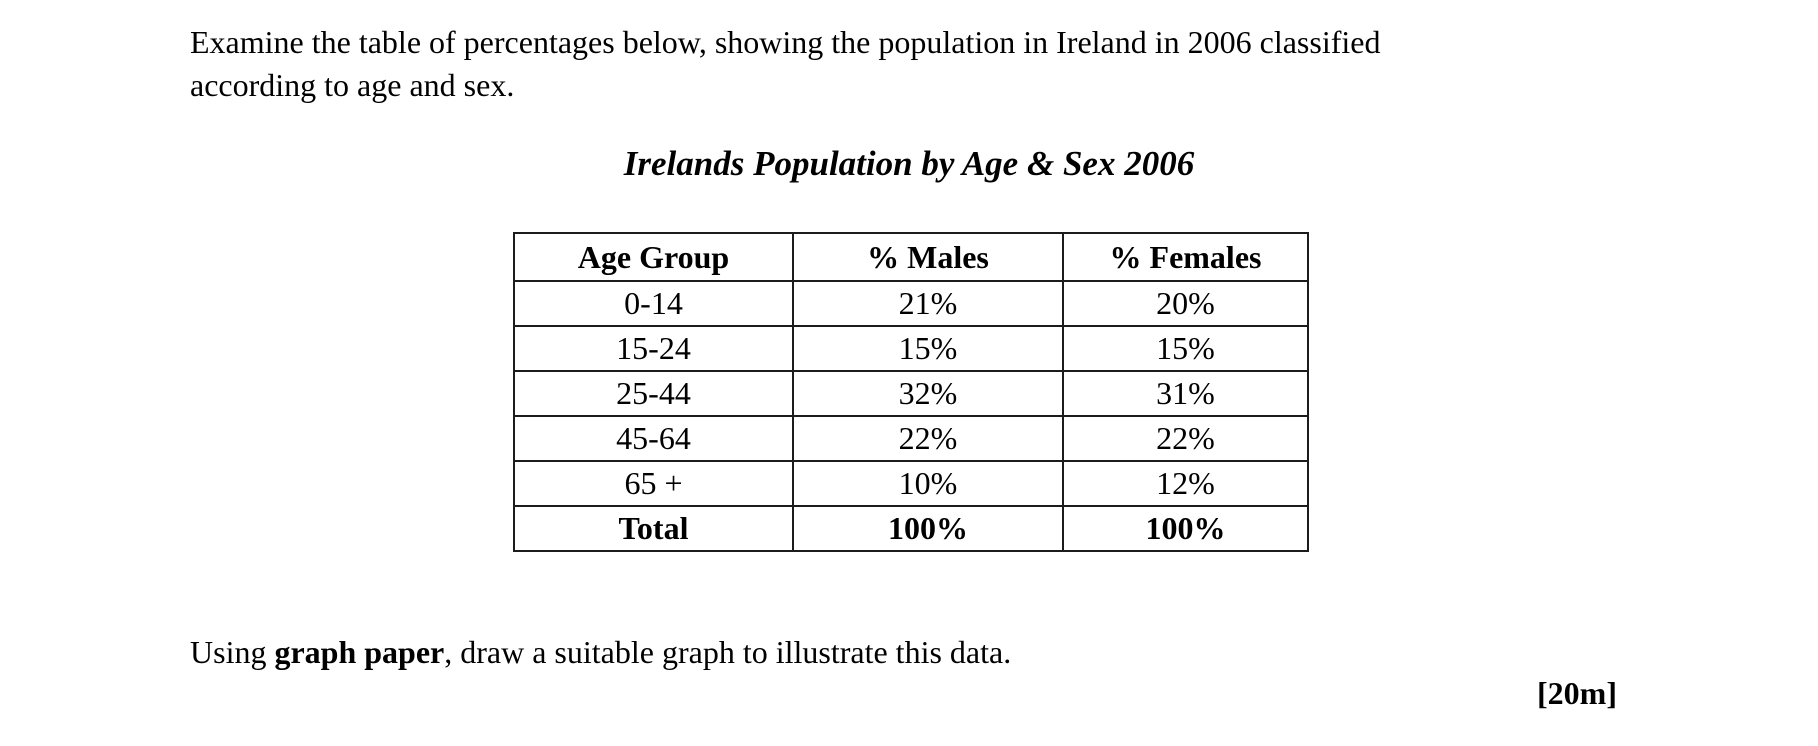  I want to click on cell-total-males: 100%, so click(928, 528).